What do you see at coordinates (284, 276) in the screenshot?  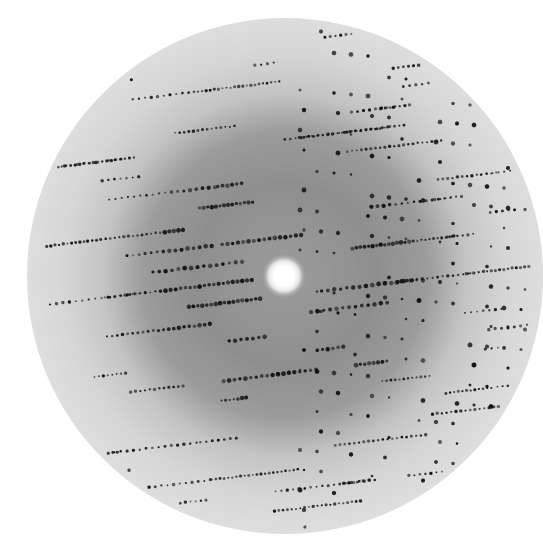 I see `beamstop-core` at bounding box center [284, 276].